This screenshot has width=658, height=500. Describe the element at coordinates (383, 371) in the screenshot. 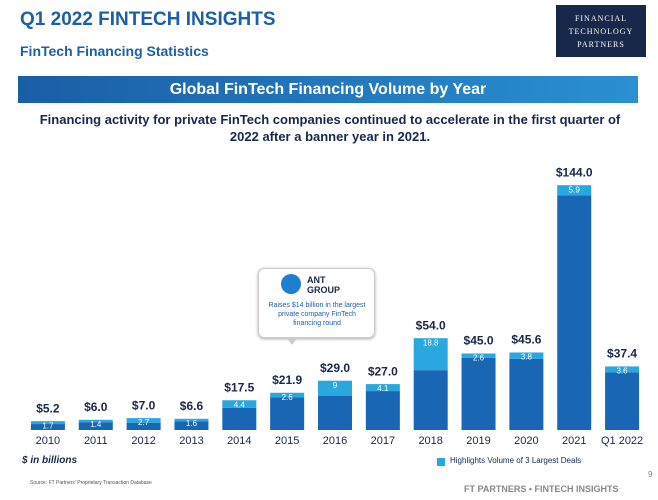

I see `total-label: $27.0` at that location.